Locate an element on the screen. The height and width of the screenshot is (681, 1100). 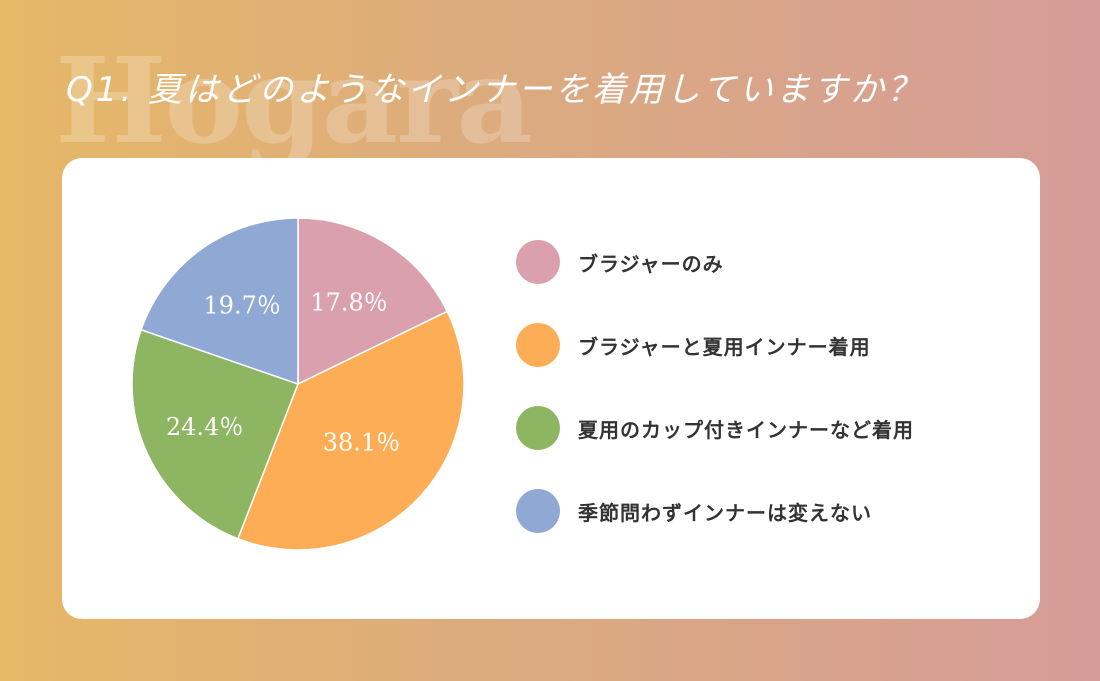
legend-item: ブラジャーのみ is located at coordinates (715, 262).